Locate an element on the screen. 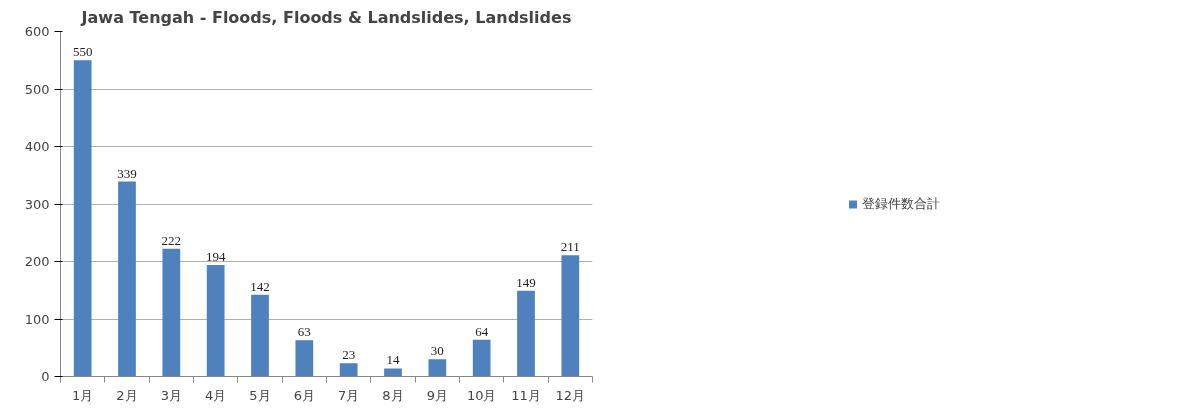 The height and width of the screenshot is (412, 1201). x-tick-label: 6月 is located at coordinates (304, 395).